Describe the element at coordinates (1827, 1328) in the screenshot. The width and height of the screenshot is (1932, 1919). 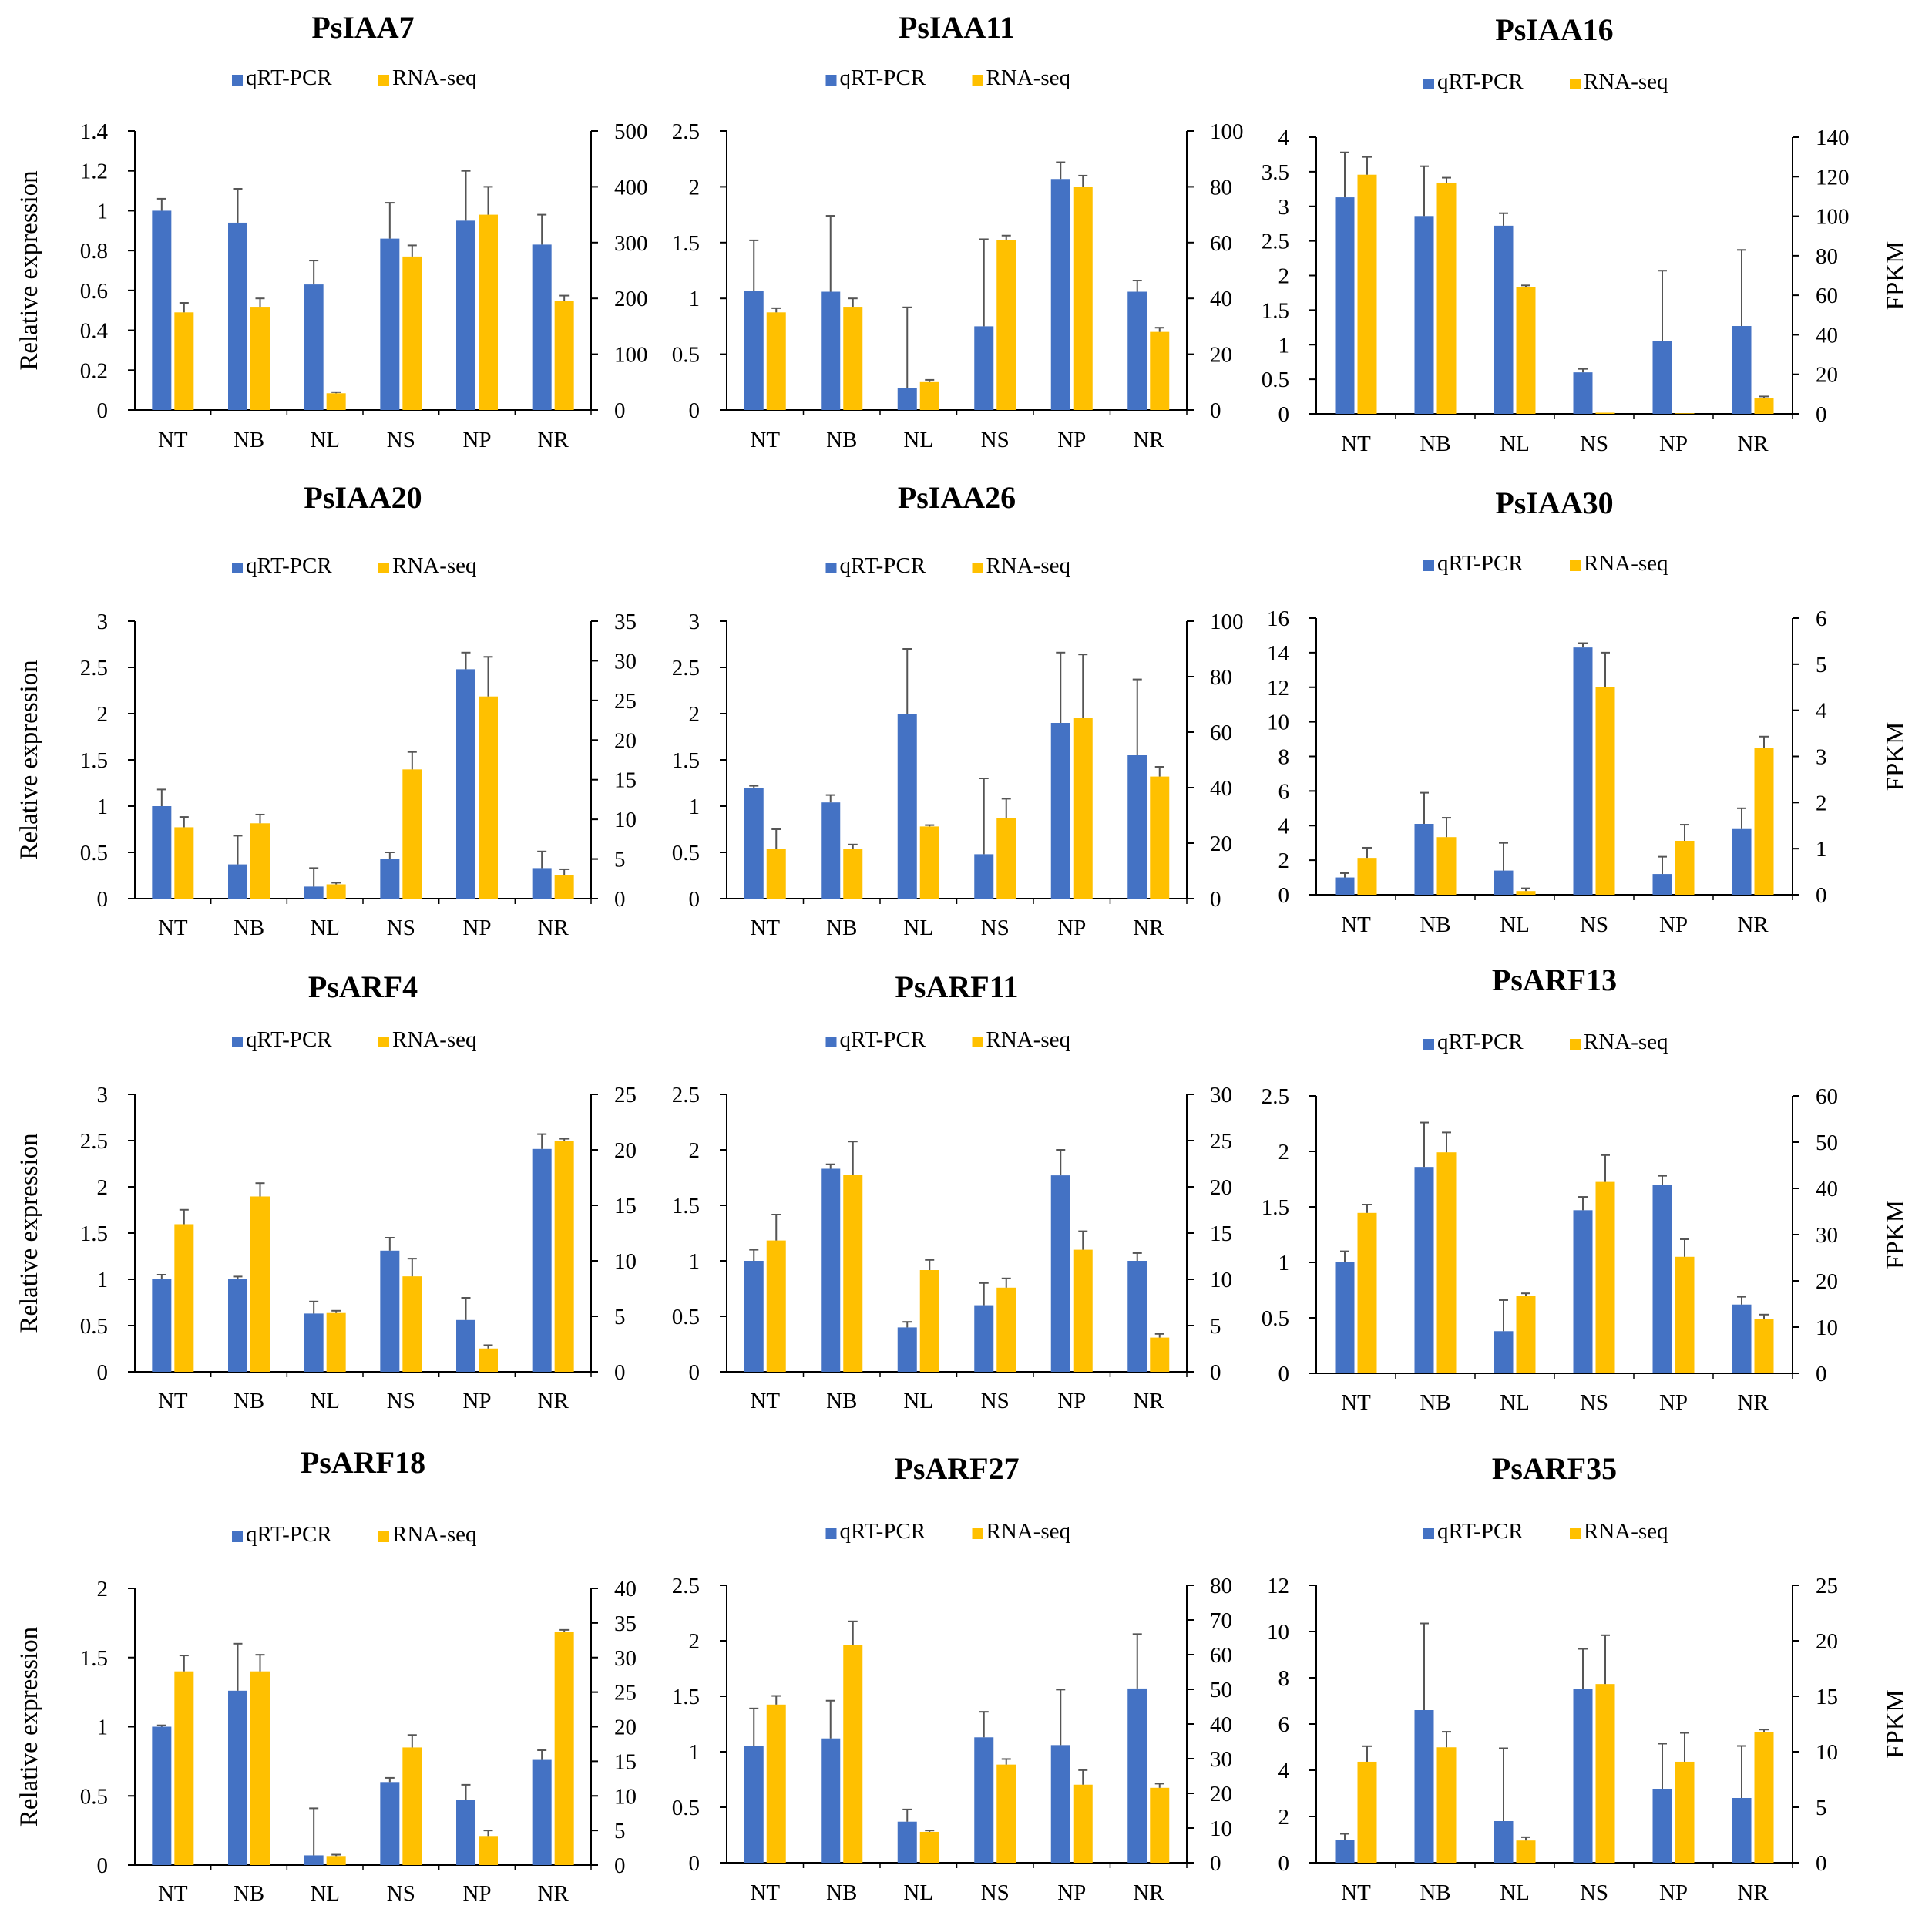
I see `right-tick-label: 10` at that location.